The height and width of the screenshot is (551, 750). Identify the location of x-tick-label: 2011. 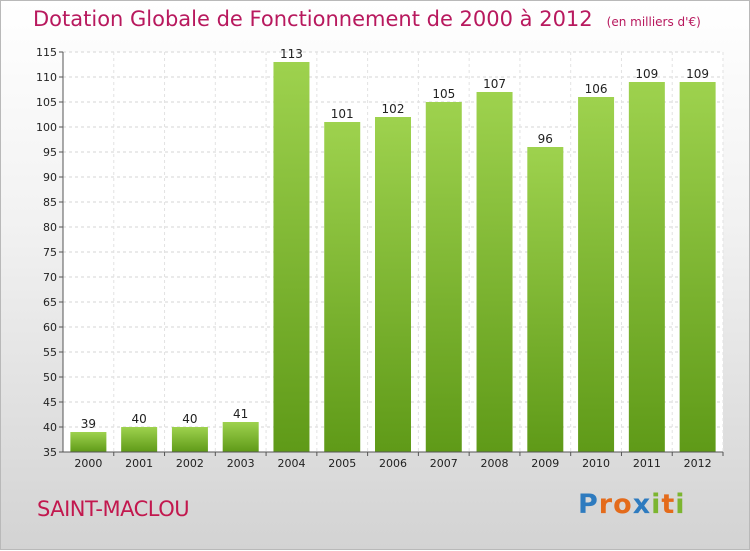
(647, 463).